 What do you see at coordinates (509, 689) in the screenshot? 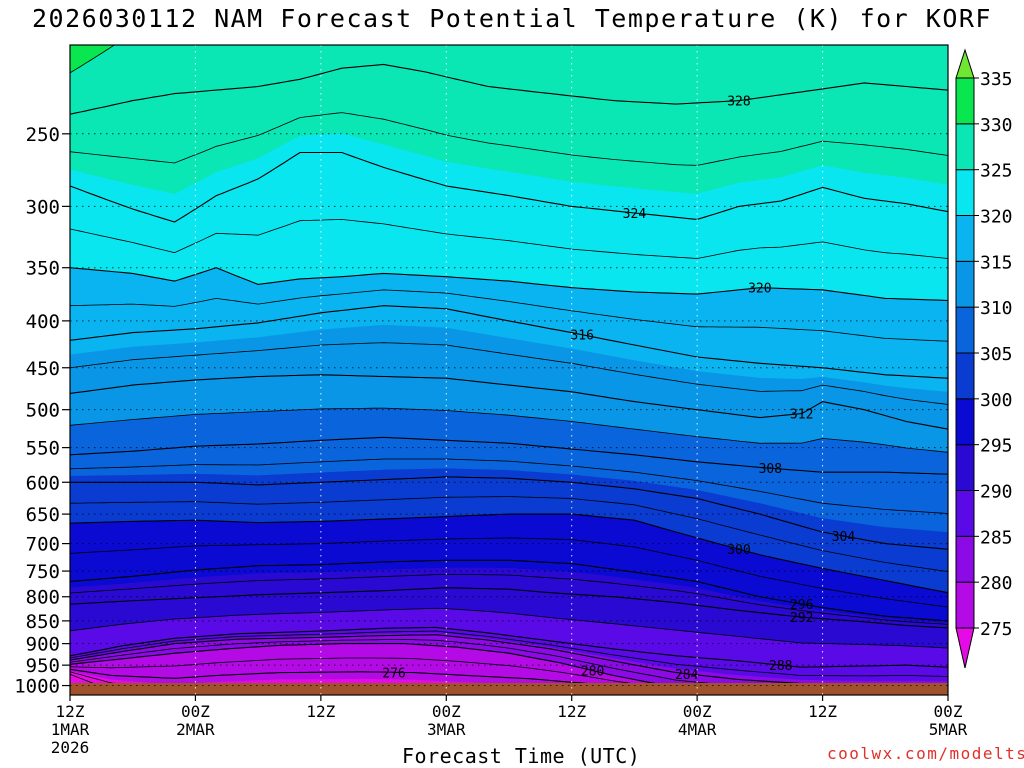
I see `ground` at bounding box center [509, 689].